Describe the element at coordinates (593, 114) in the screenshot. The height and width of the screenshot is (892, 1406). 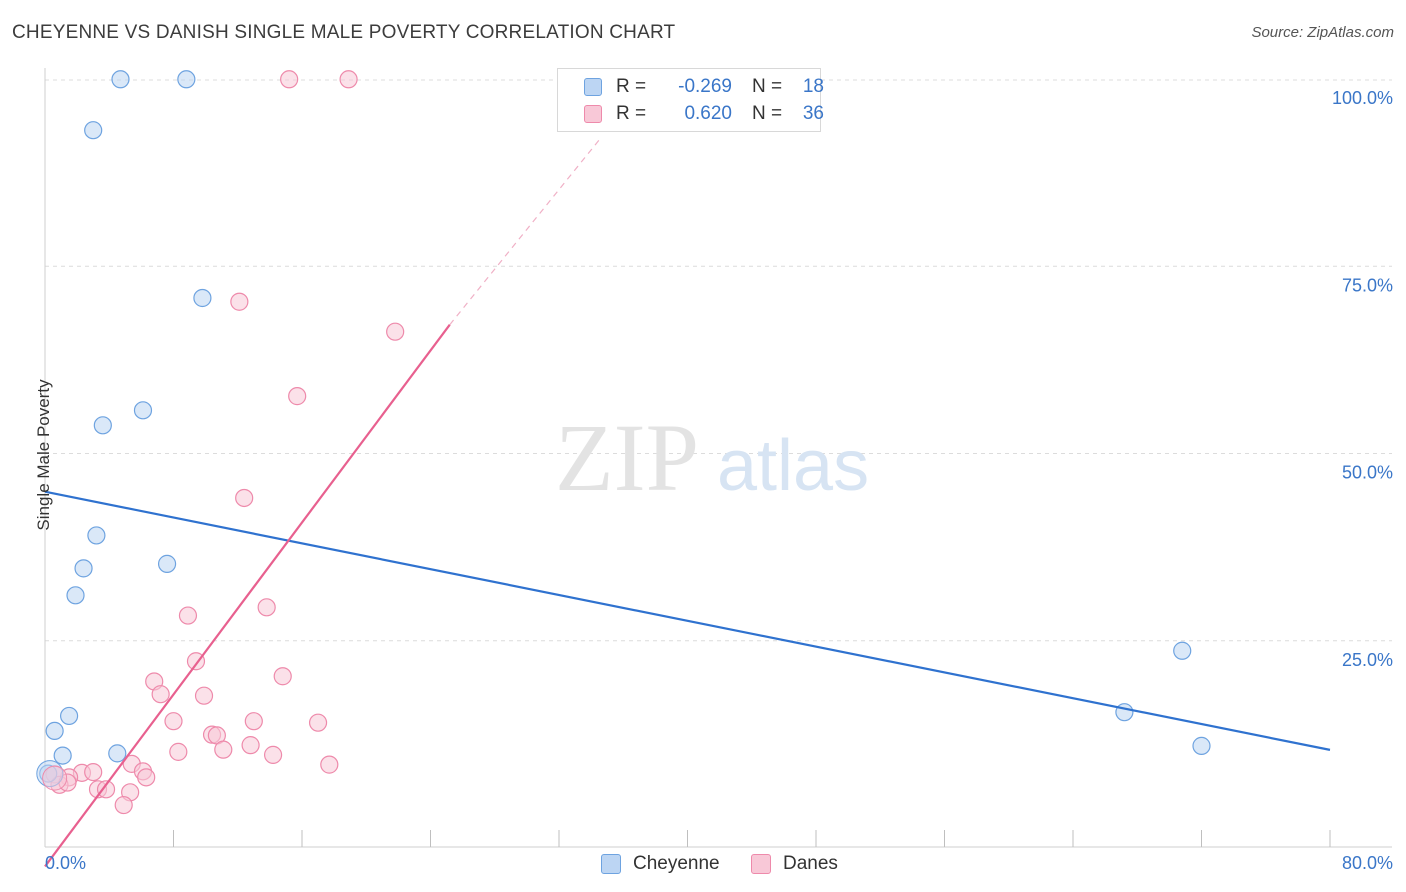
I see `danes-swatch` at that location.